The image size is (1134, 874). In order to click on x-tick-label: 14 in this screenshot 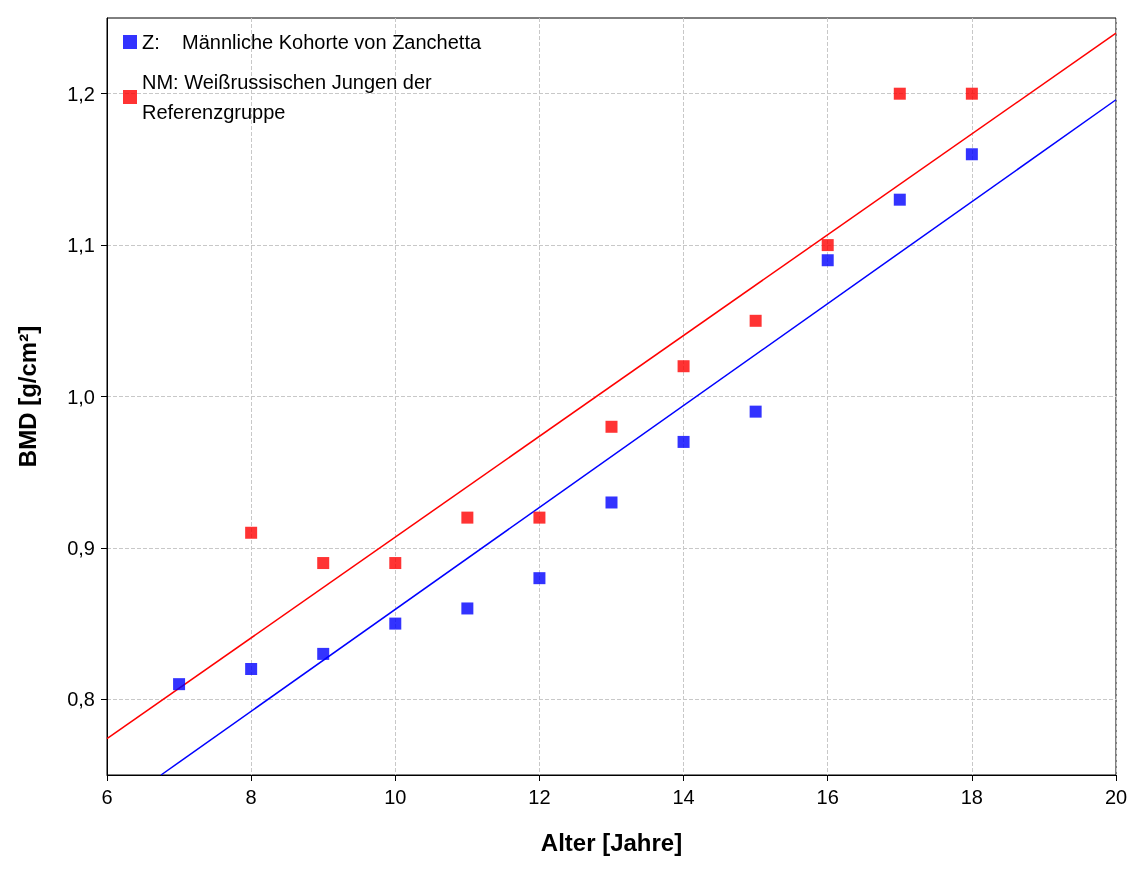, I will do `click(683, 797)`.